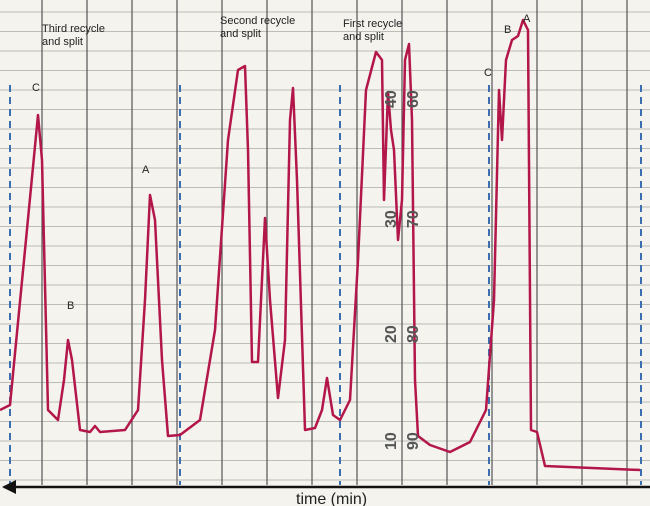 The width and height of the screenshot is (650, 506). Describe the element at coordinates (413, 219) in the screenshot. I see `scale-number: 70` at that location.